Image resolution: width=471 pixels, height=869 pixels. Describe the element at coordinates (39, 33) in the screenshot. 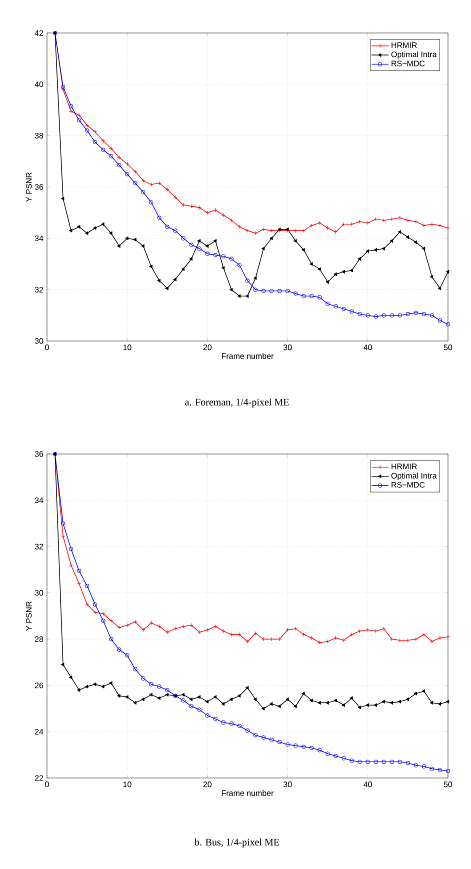

I see `y-tick-label: 42` at that location.